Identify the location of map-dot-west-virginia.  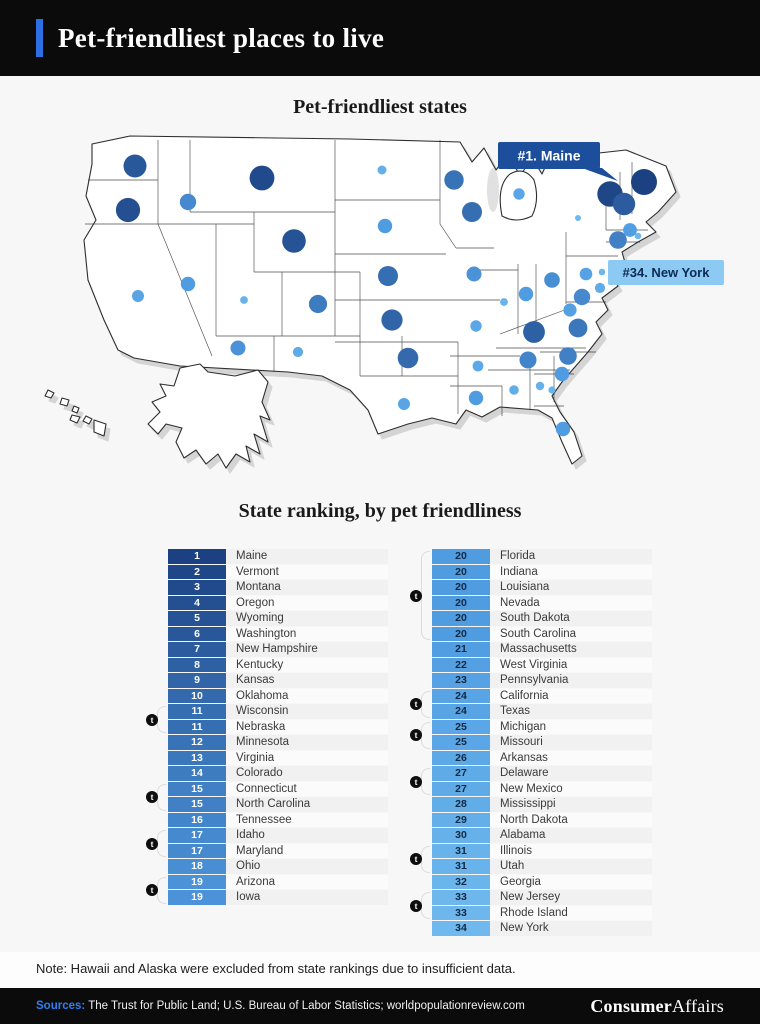
(570, 310).